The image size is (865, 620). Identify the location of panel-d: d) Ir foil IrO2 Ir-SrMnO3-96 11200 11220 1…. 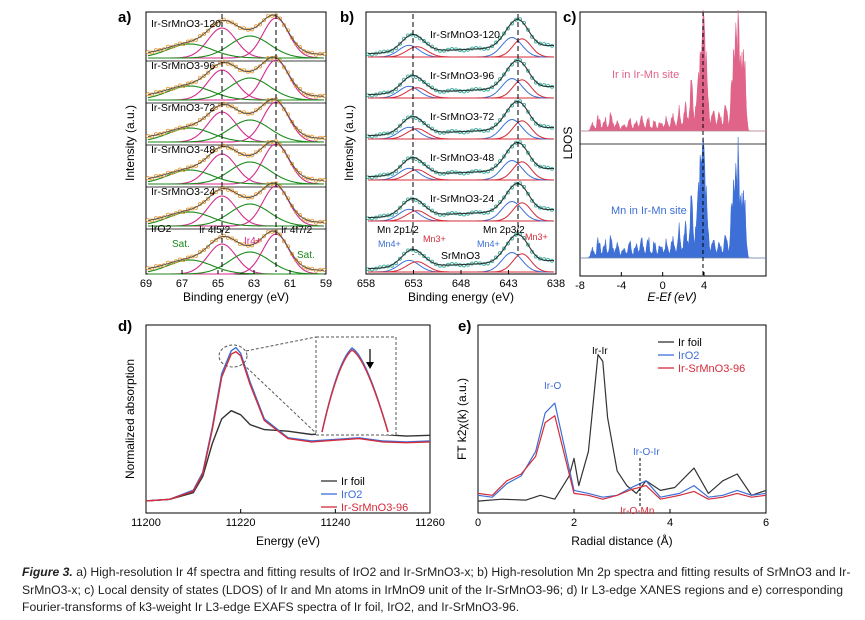
(281, 433).